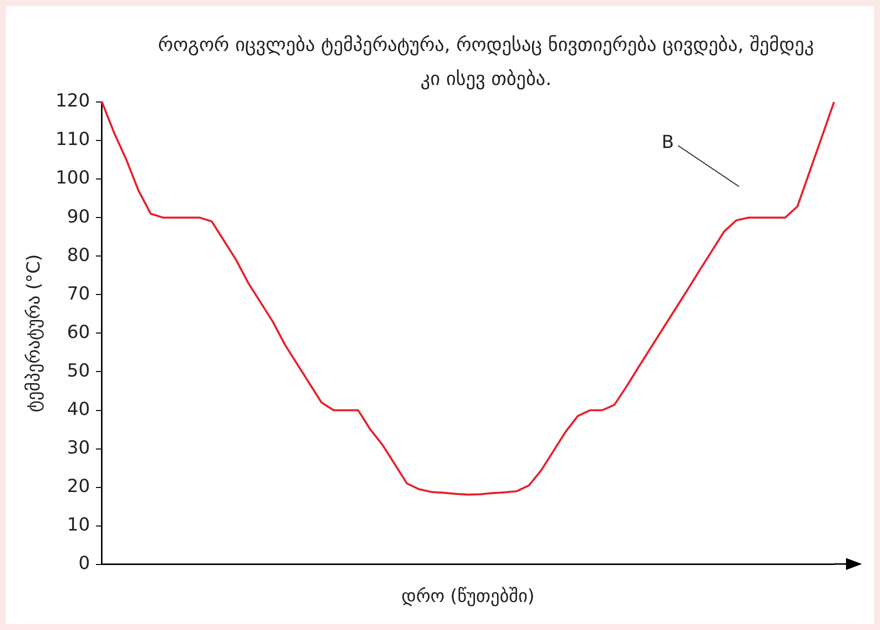  What do you see at coordinates (73, 101) in the screenshot?
I see `y-tick-label: 120` at bounding box center [73, 101].